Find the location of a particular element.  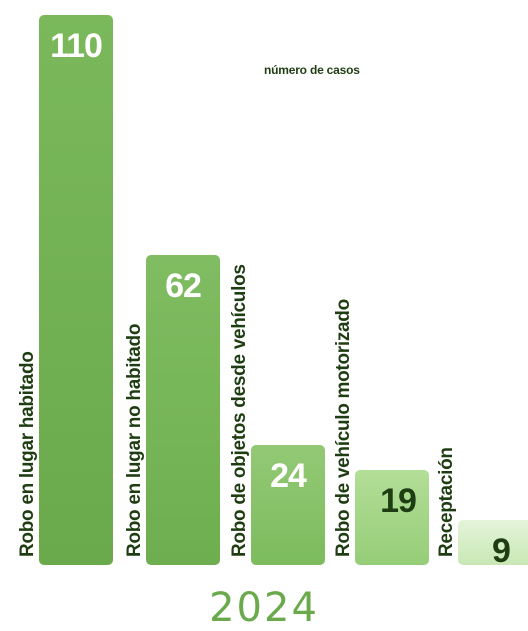

bar-value-label-4: 19 is located at coordinates (398, 501).